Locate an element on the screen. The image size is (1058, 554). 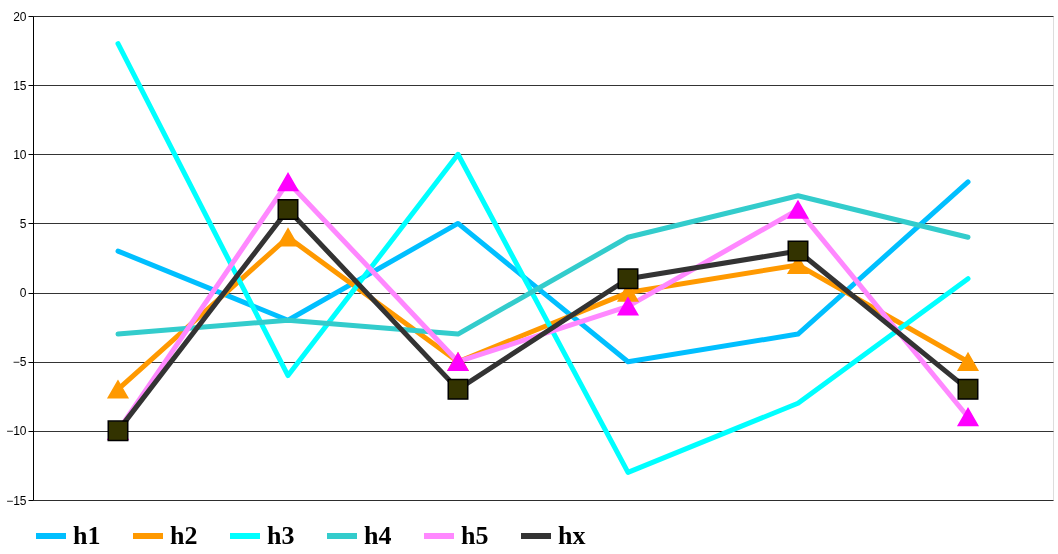
y-tick-label: 20 is located at coordinates (20, 16).